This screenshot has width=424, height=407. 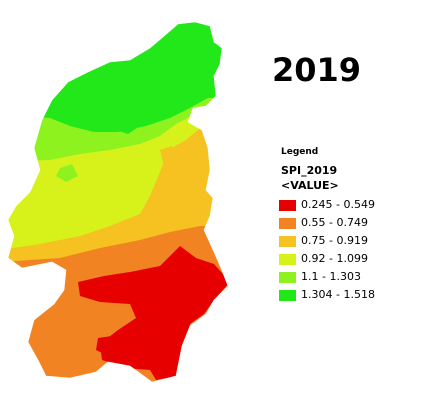 I want to click on legend-class-6: 1.304 - 1.518, so click(x=349, y=295).